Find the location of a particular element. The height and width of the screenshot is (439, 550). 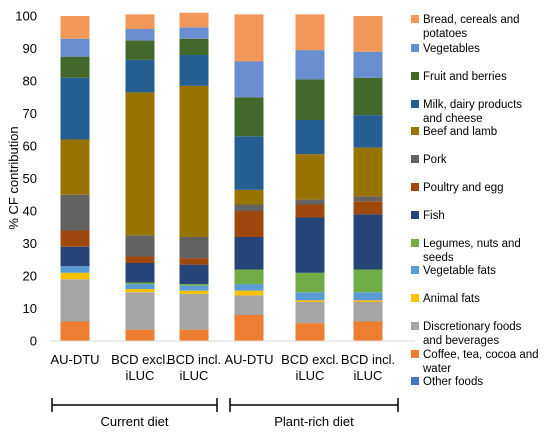

y-tick-label: 20 is located at coordinates (30, 276).